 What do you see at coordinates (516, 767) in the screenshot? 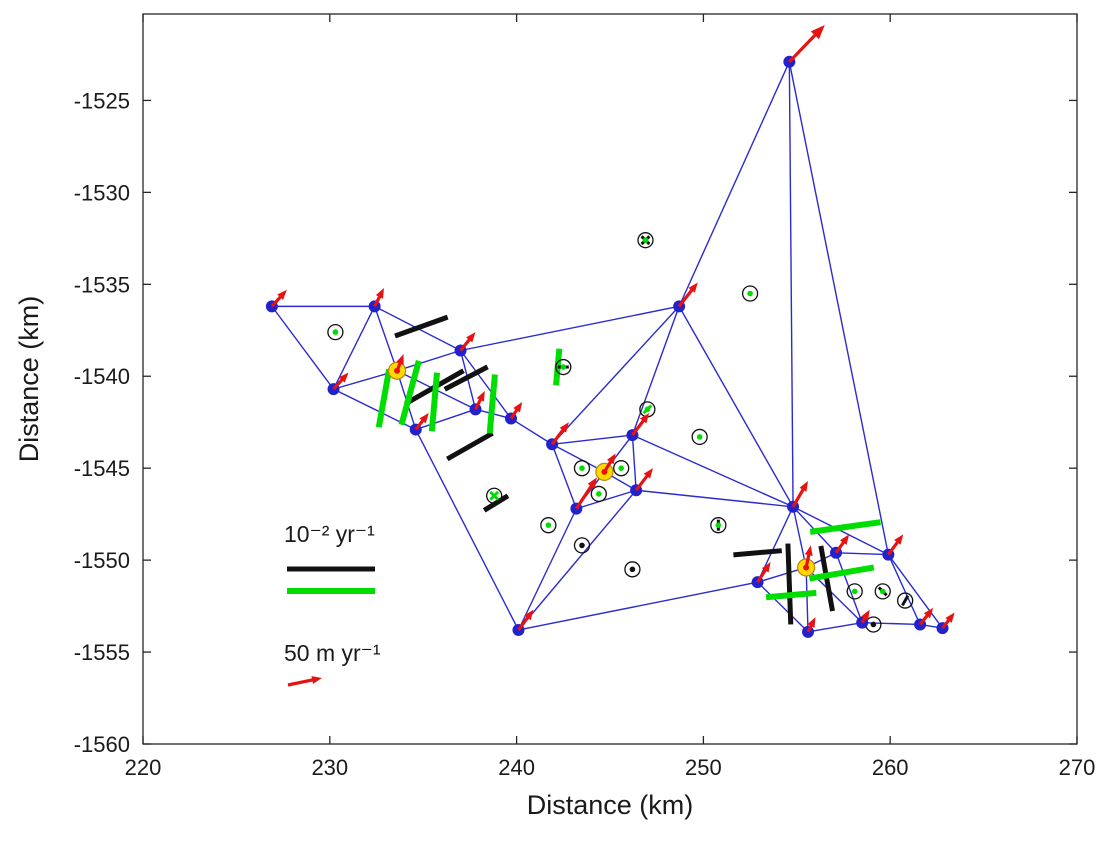
I see `x-tick-label: 240` at bounding box center [516, 767].